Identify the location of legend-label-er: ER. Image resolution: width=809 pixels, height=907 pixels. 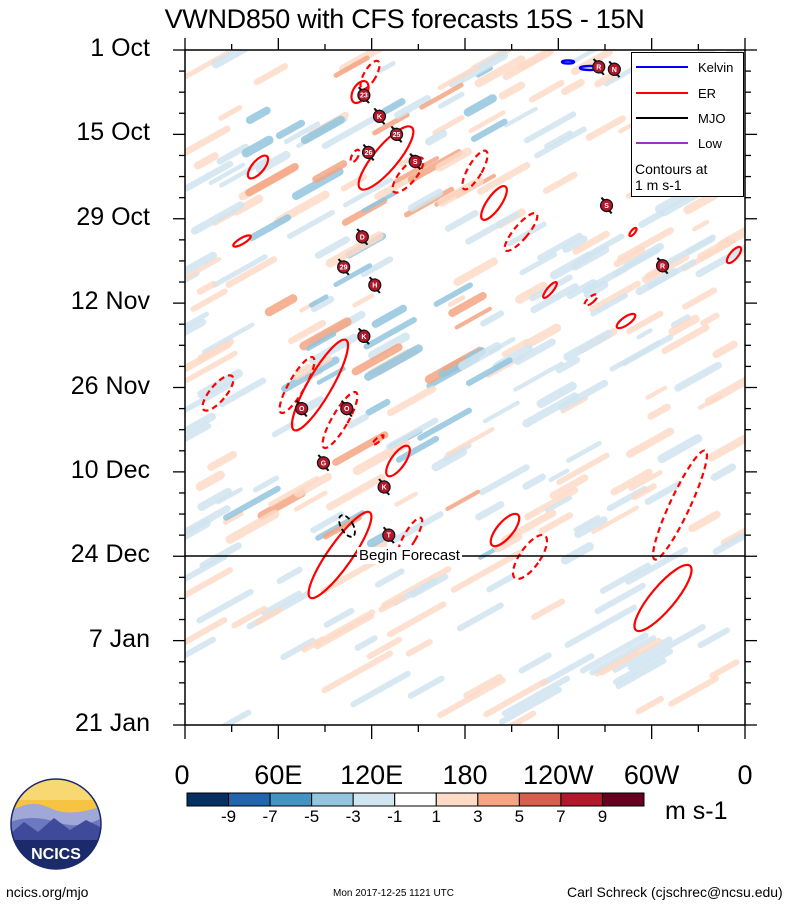
(707, 93).